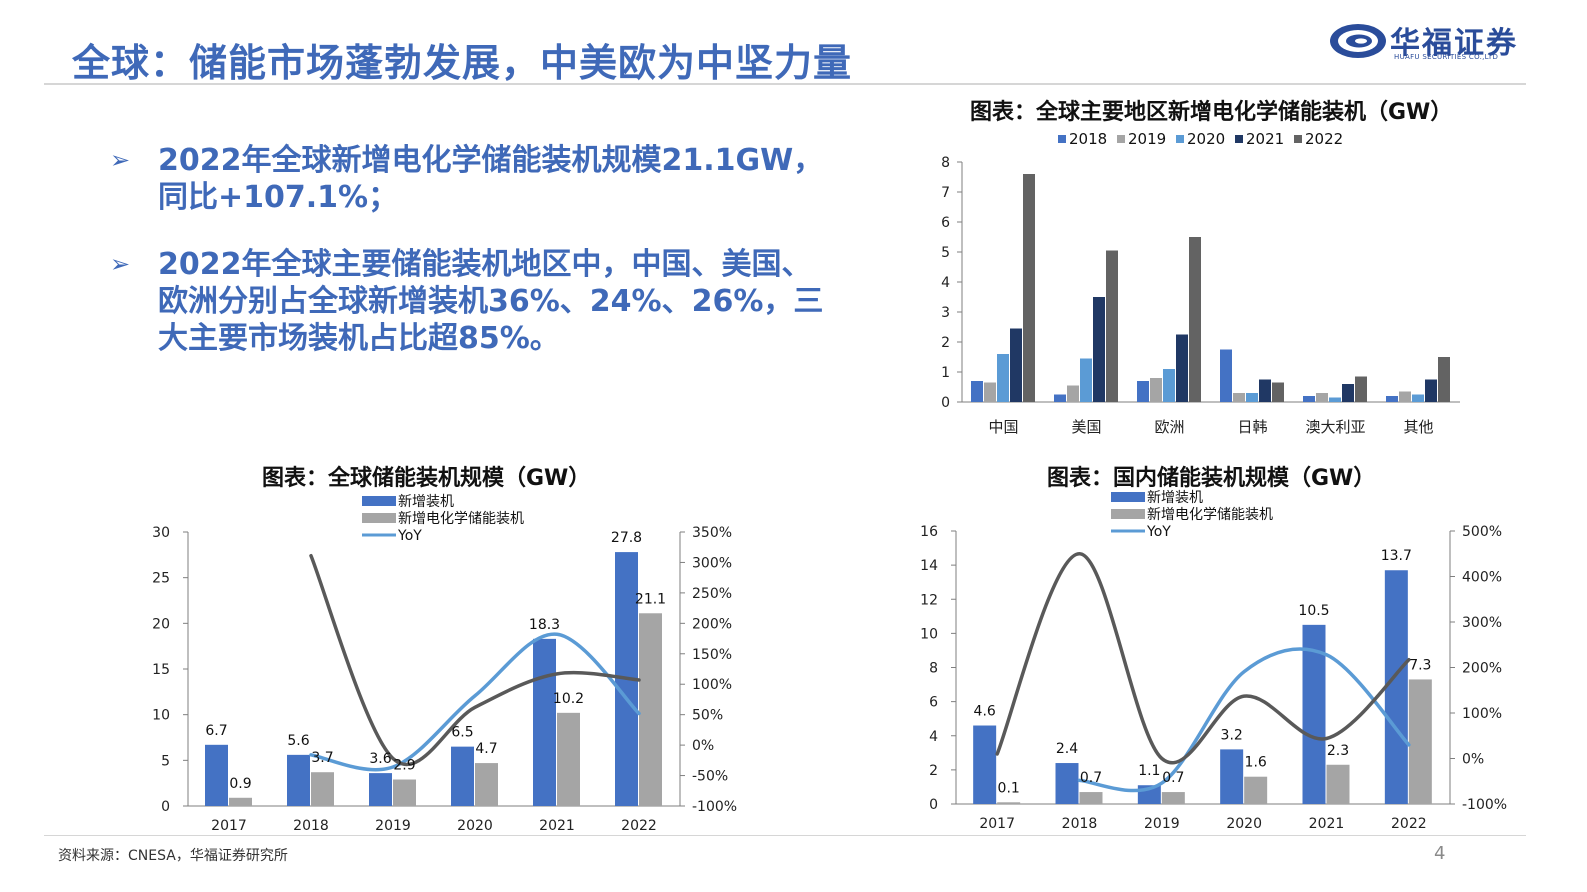 The image size is (1587, 892). Describe the element at coordinates (712, 624) in the screenshot. I see `right-tick-label: 200%` at that location.